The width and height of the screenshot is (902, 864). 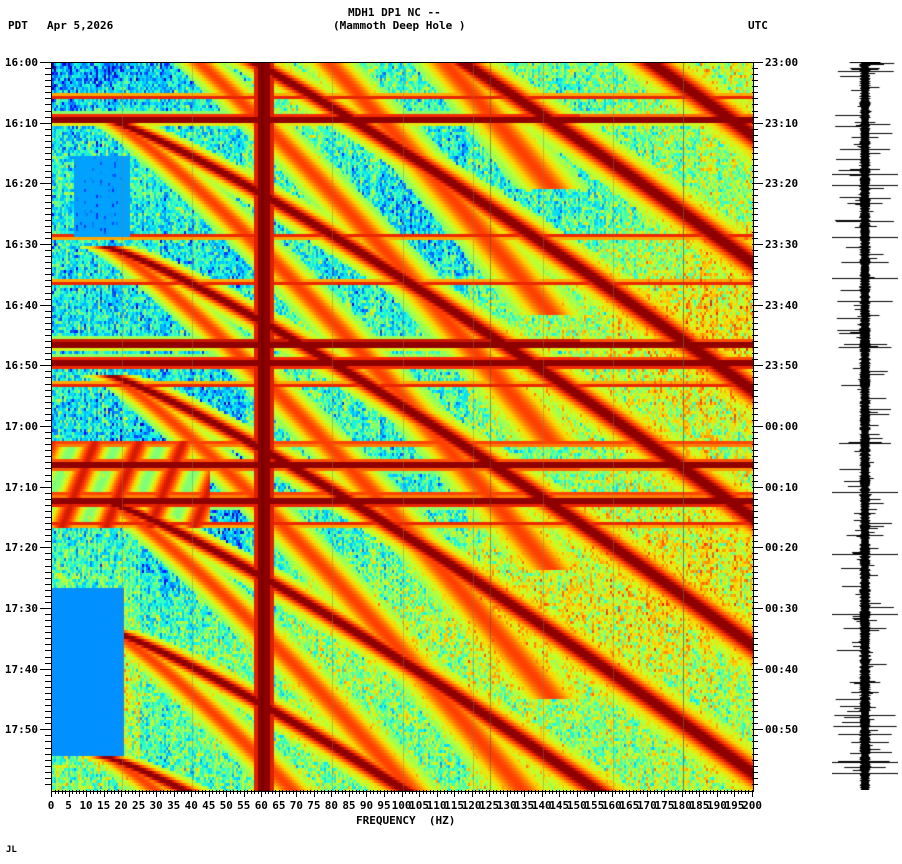 I want to click on tick-label-pdt: 17:00, so click(x=21, y=426).